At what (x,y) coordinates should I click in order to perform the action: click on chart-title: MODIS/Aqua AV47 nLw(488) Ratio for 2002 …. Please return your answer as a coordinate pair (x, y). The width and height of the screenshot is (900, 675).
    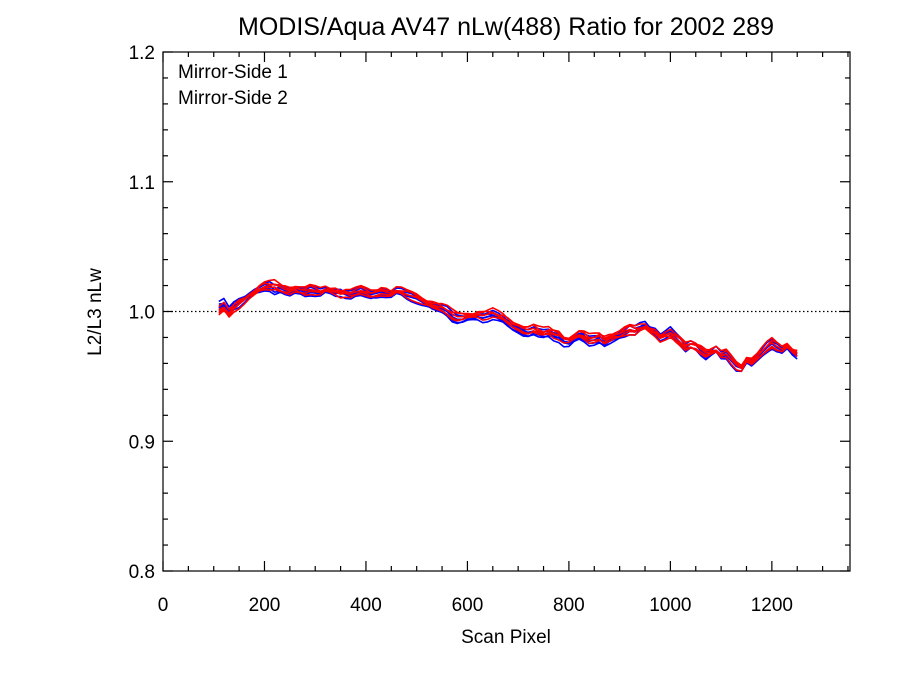
    Looking at the image, I should click on (506, 27).